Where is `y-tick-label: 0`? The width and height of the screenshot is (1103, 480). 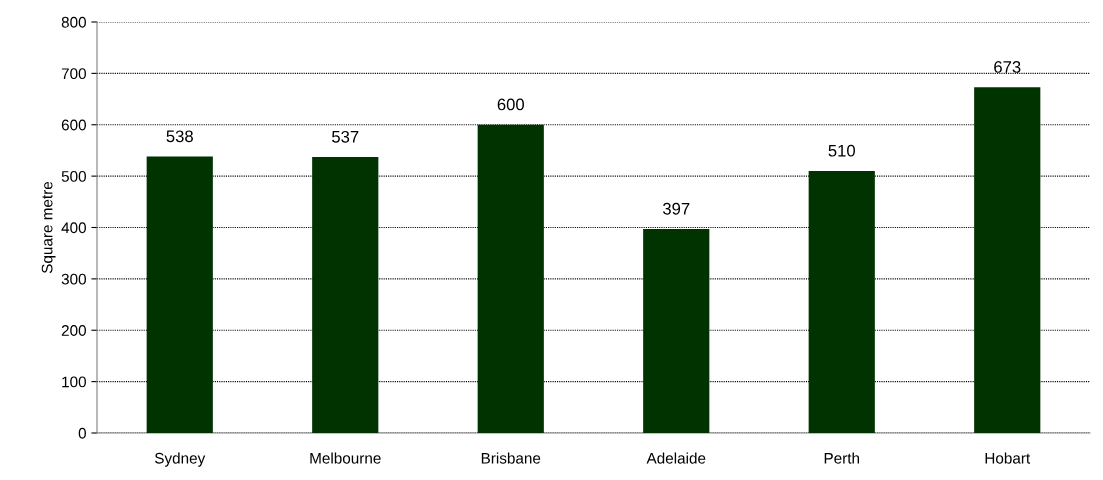
y-tick-label: 0 is located at coordinates (82, 433).